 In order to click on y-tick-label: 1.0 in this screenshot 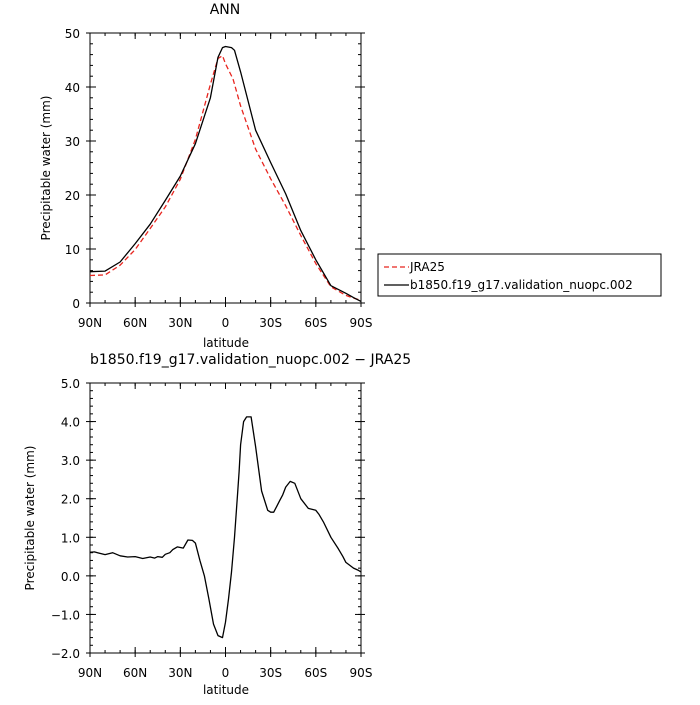, I will do `click(70, 538)`.